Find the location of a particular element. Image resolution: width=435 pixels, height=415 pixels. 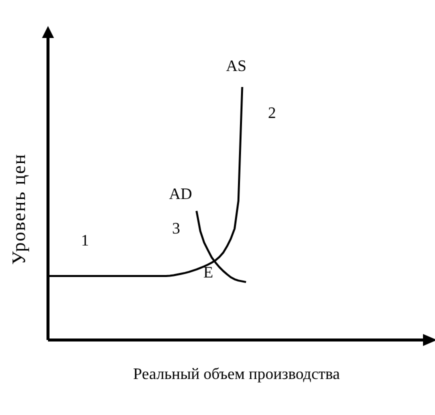

annotation: 1 is located at coordinates (84, 241).